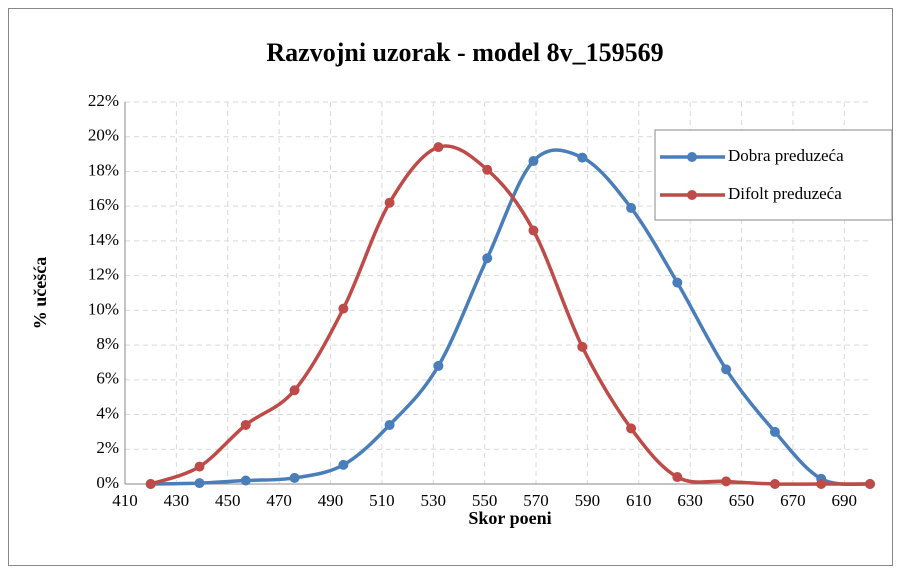  Describe the element at coordinates (107, 482) in the screenshot. I see `y-tick-label: 0%` at that location.